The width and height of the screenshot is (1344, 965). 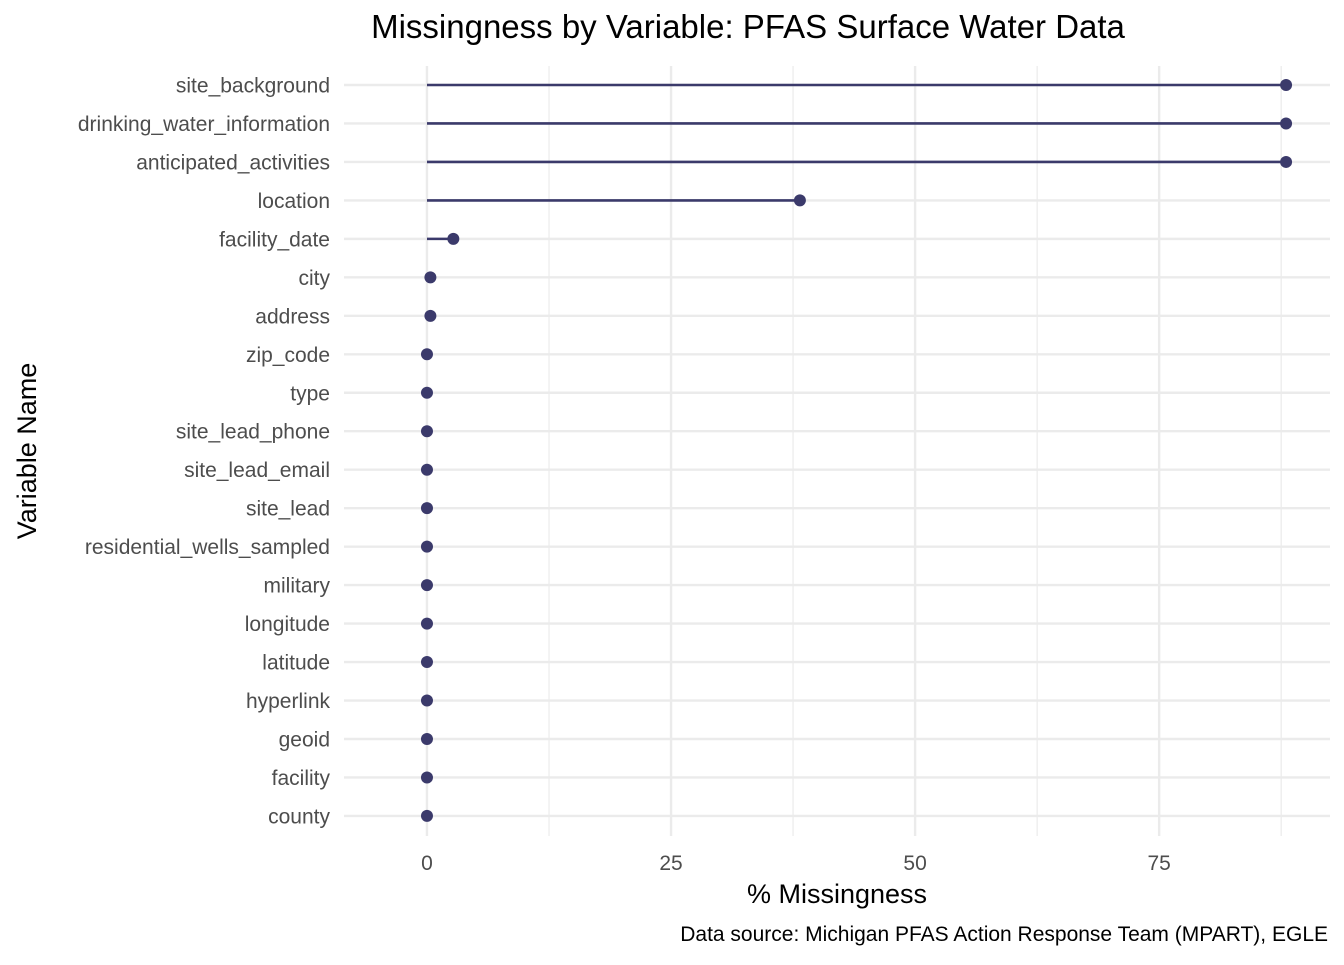 I want to click on y-tick-label: longitude, so click(x=287, y=624).